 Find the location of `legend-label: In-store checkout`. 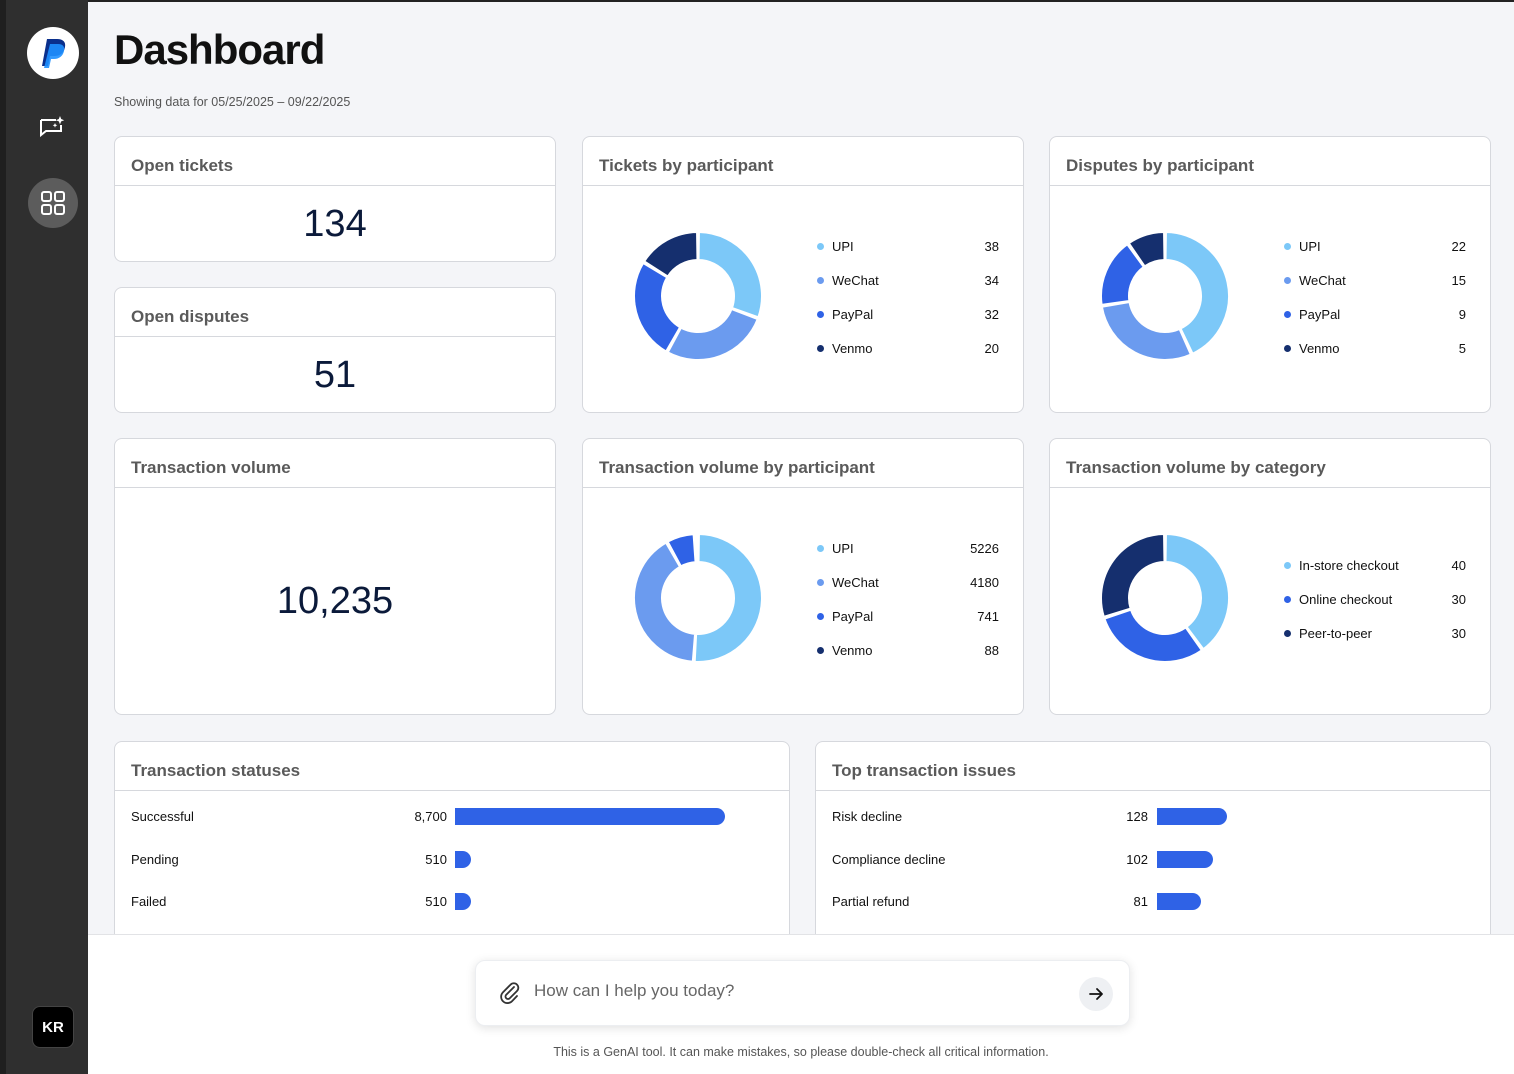

legend-label: In-store checkout is located at coordinates (1349, 565).